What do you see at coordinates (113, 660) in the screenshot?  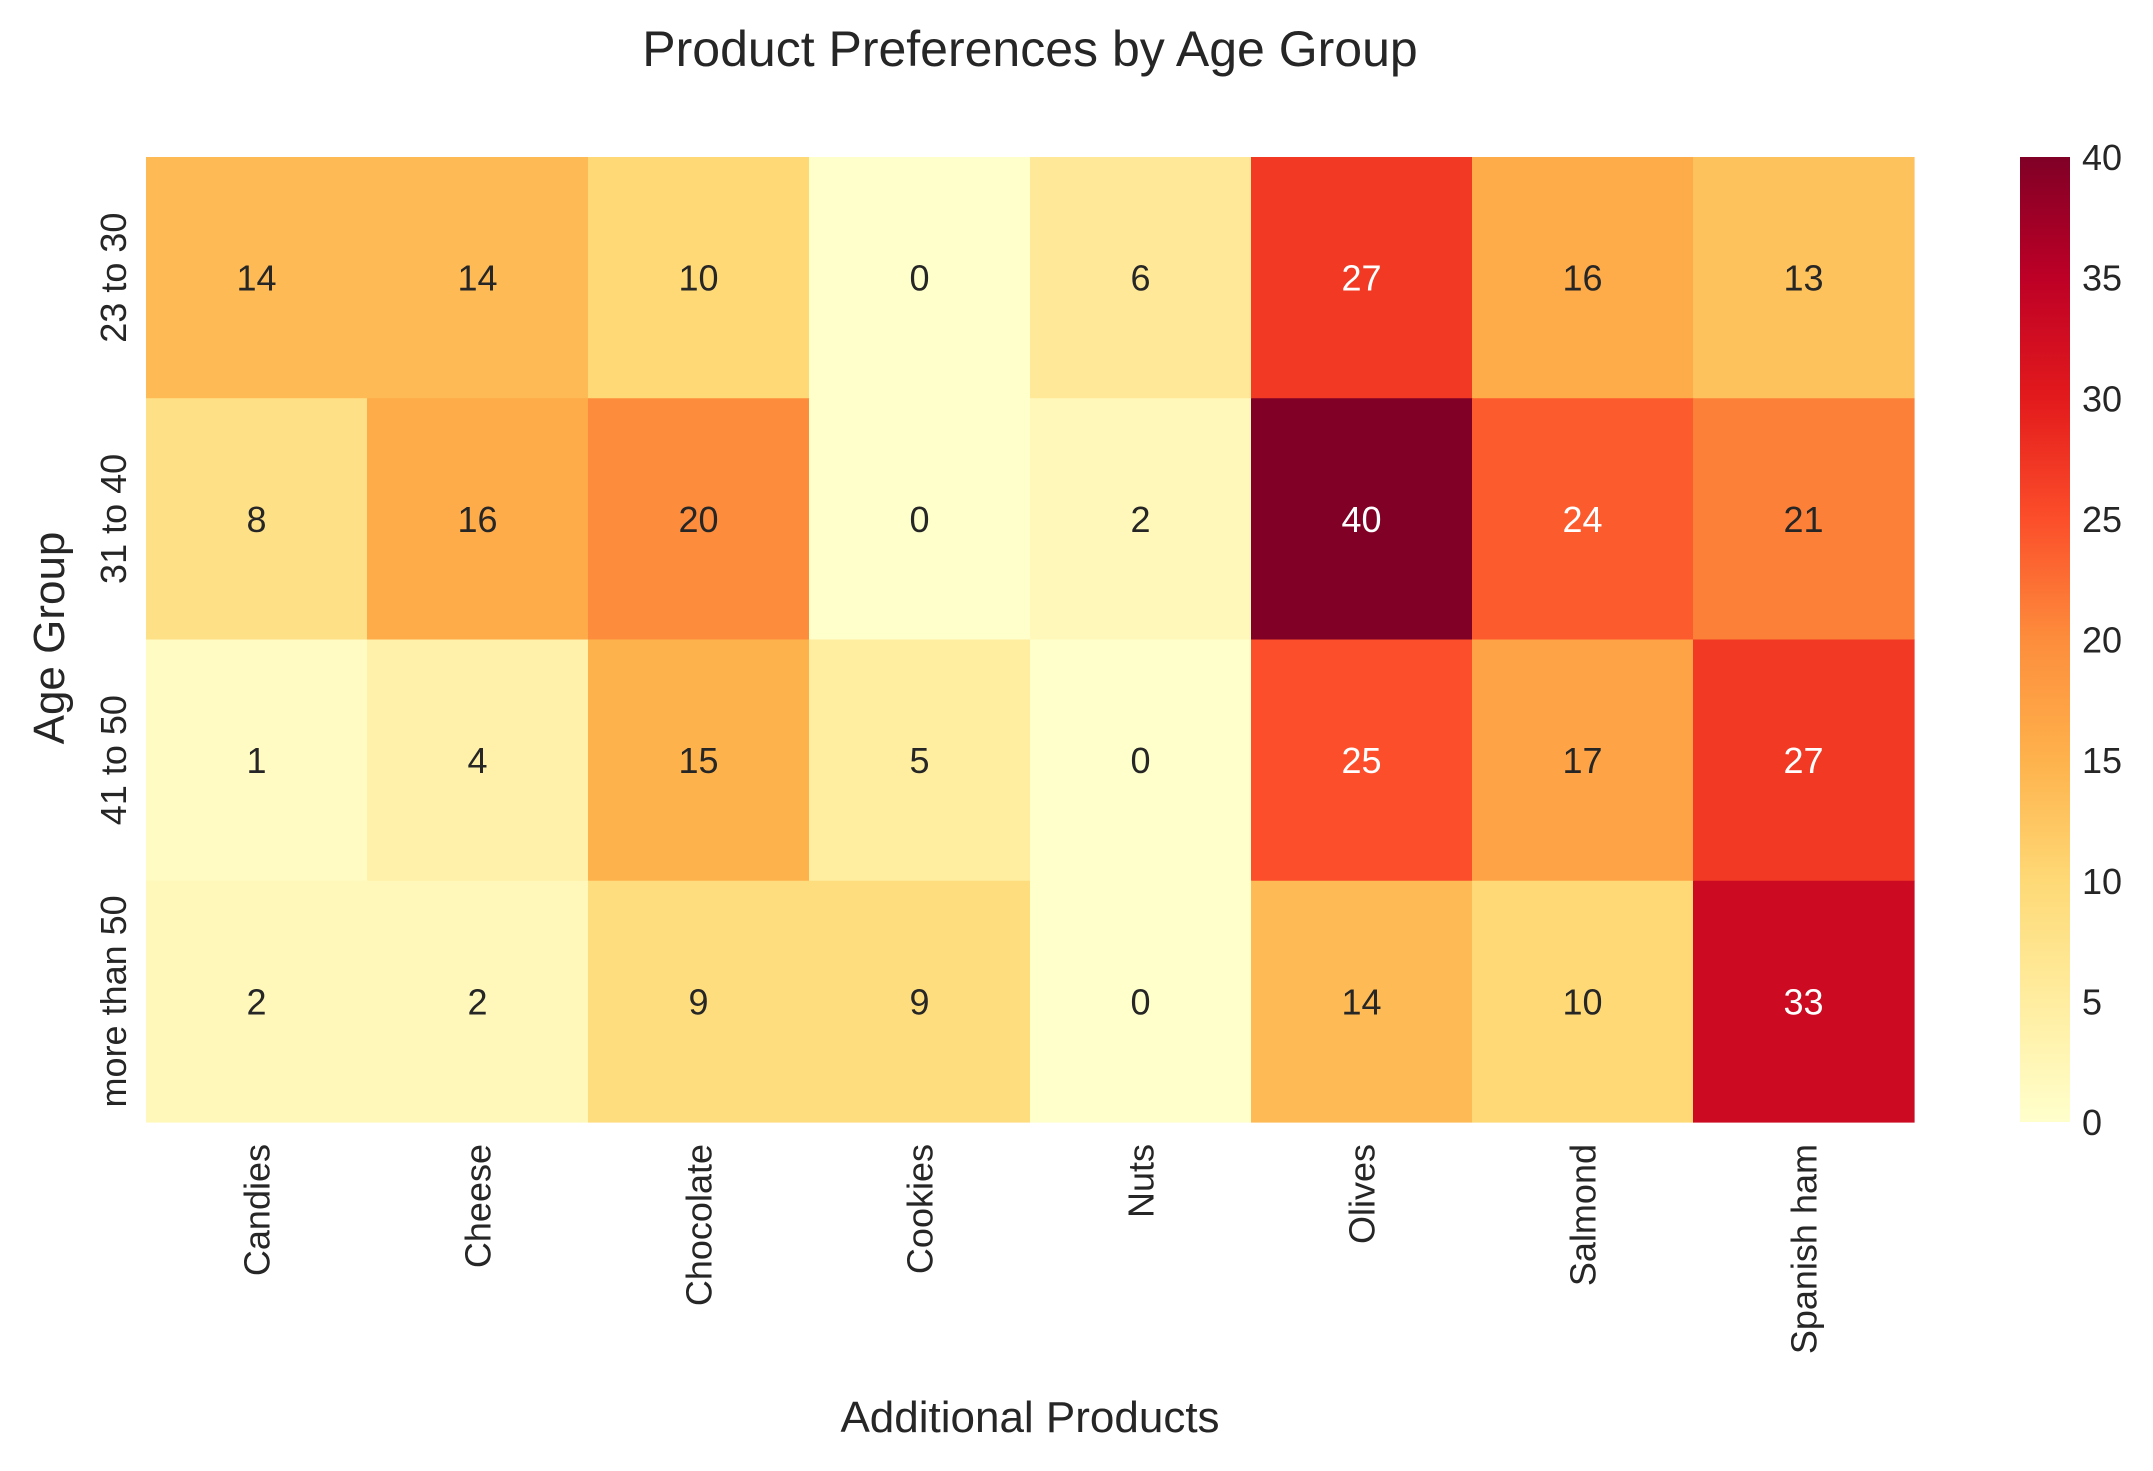 I see `y-axis-tick-labels: 23 to 30 31 to 40 41 to 50 more than 50` at bounding box center [113, 660].